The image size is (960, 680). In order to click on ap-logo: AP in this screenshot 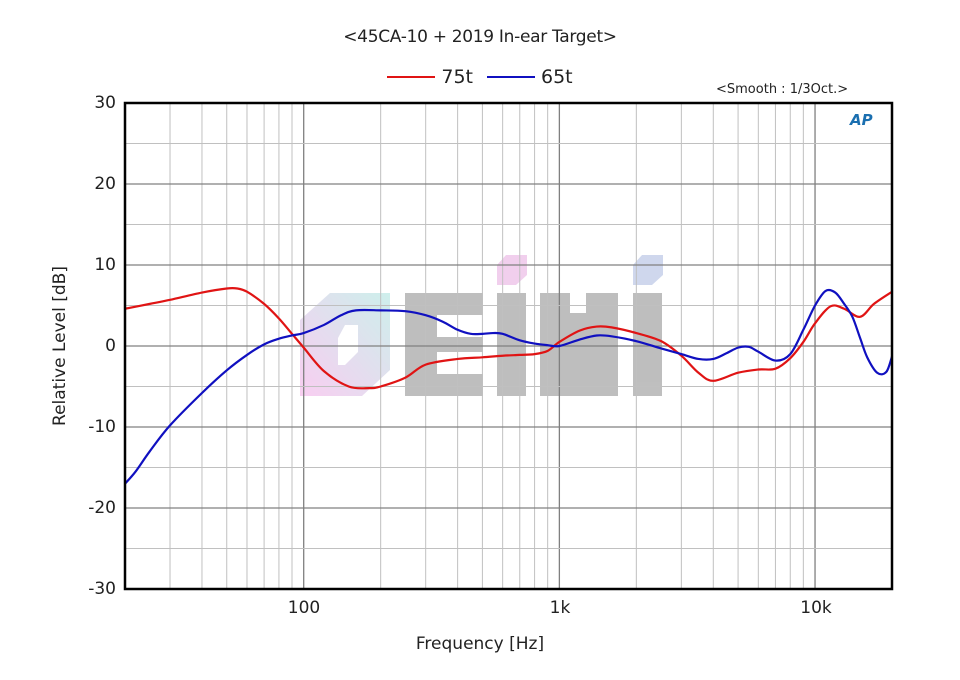, I will do `click(861, 120)`.